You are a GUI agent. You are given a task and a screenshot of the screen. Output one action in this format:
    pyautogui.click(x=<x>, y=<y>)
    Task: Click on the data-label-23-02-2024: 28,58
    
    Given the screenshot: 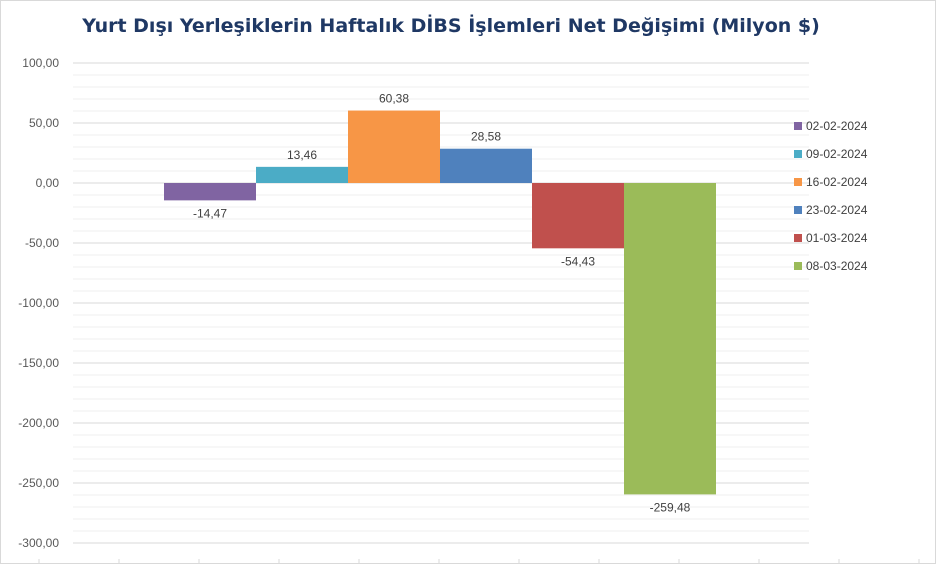 What is the action you would take?
    pyautogui.click(x=486, y=137)
    